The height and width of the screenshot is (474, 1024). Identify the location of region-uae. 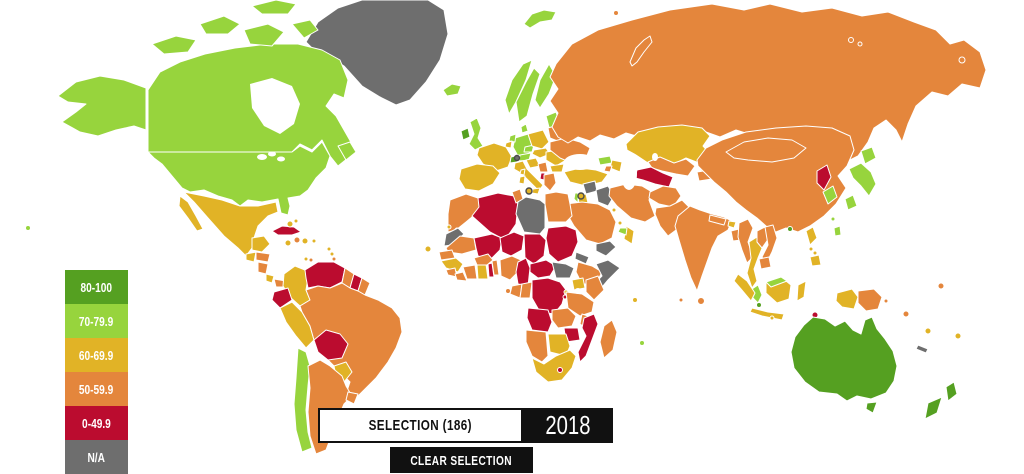
(622, 231).